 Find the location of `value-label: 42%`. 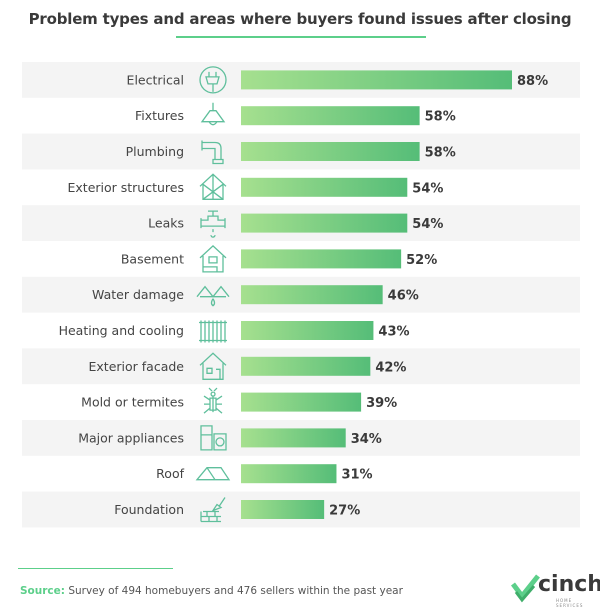

value-label: 42% is located at coordinates (390, 367).